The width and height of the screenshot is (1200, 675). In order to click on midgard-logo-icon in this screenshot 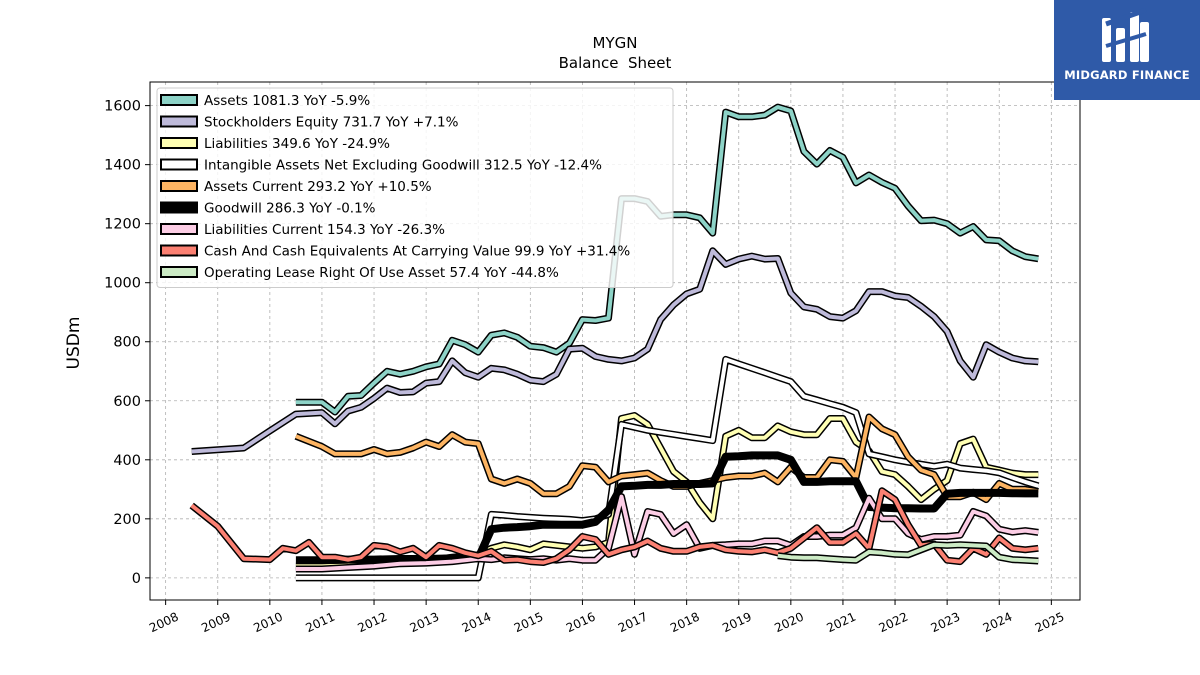, I will do `click(1125, 34)`.